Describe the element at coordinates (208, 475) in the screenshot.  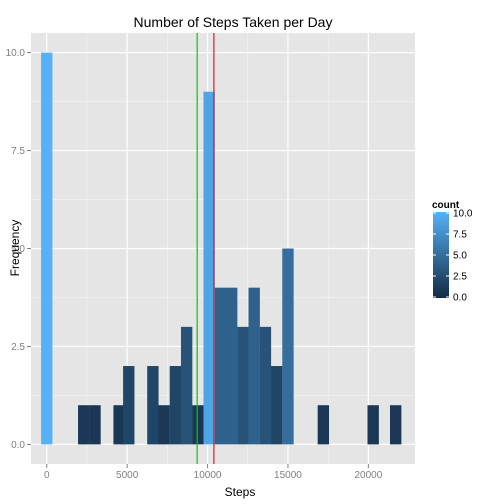
I see `x-tick-label: 10000` at that location.